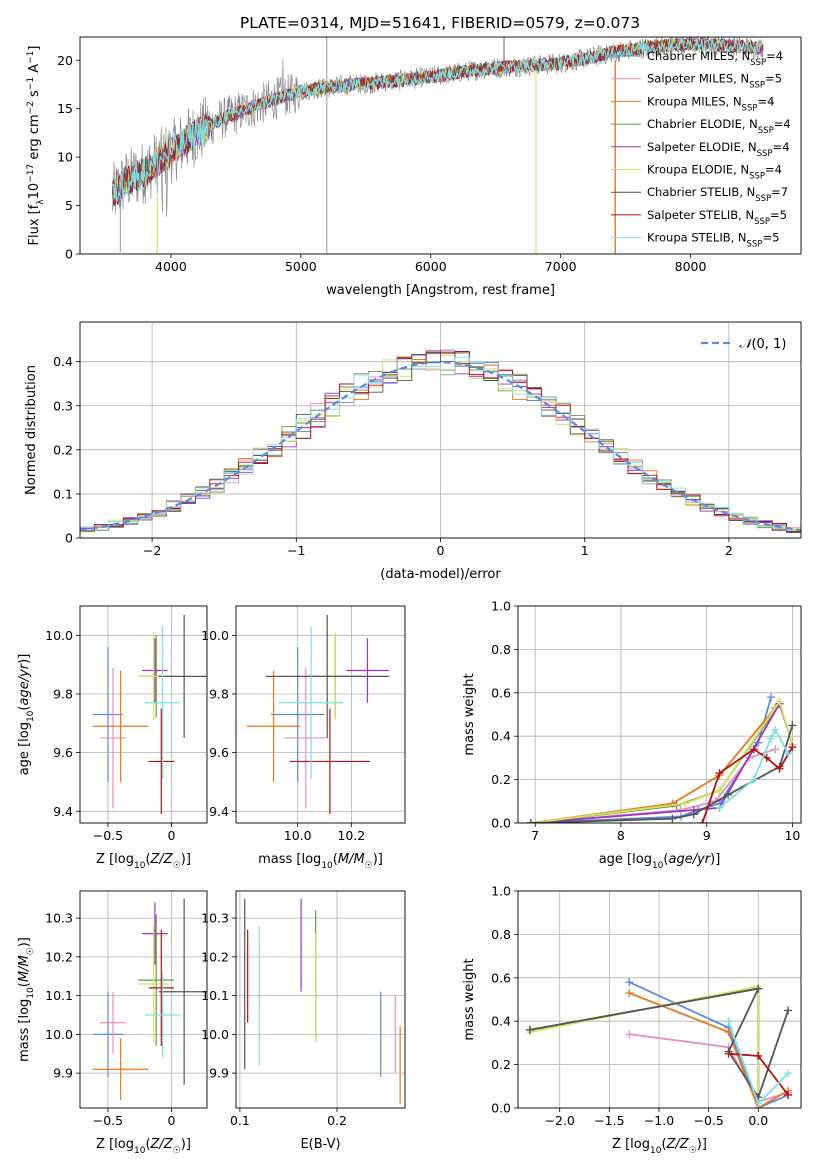 Image resolution: width=819 pixels, height=1170 pixels. I want to click on legend-label-salpeter_elodie: Salpeter ELODIE, NSSP=4, so click(718, 149).